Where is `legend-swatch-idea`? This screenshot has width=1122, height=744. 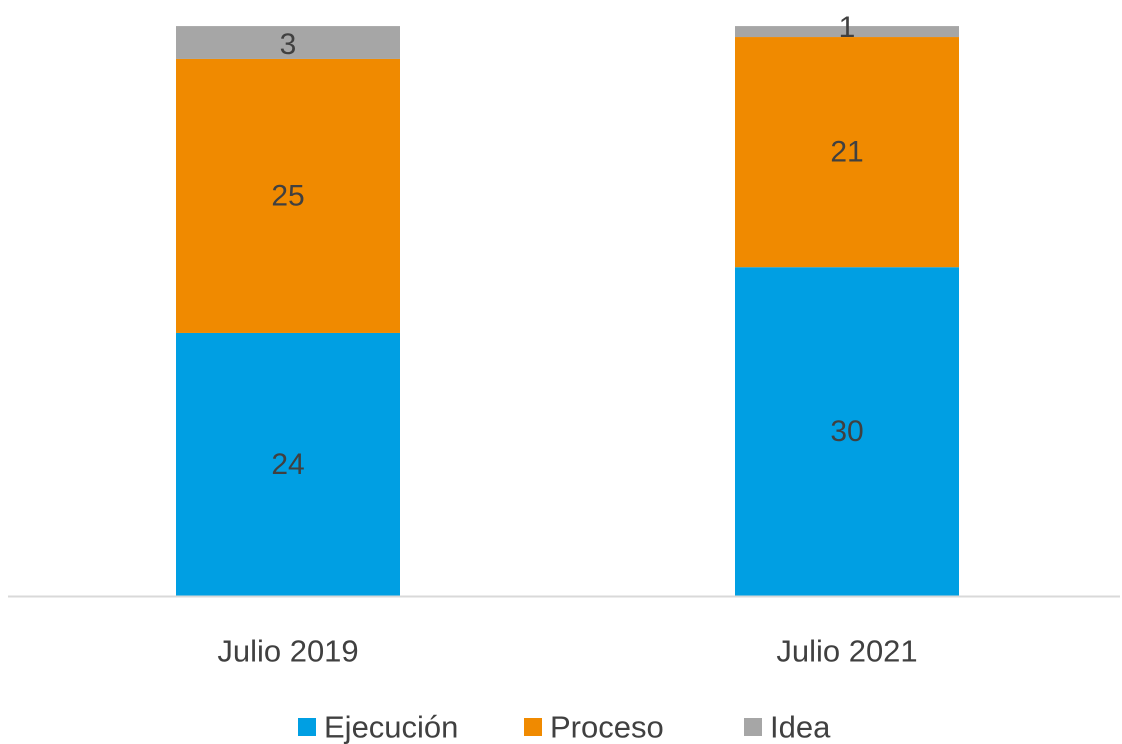
legend-swatch-idea is located at coordinates (753, 727).